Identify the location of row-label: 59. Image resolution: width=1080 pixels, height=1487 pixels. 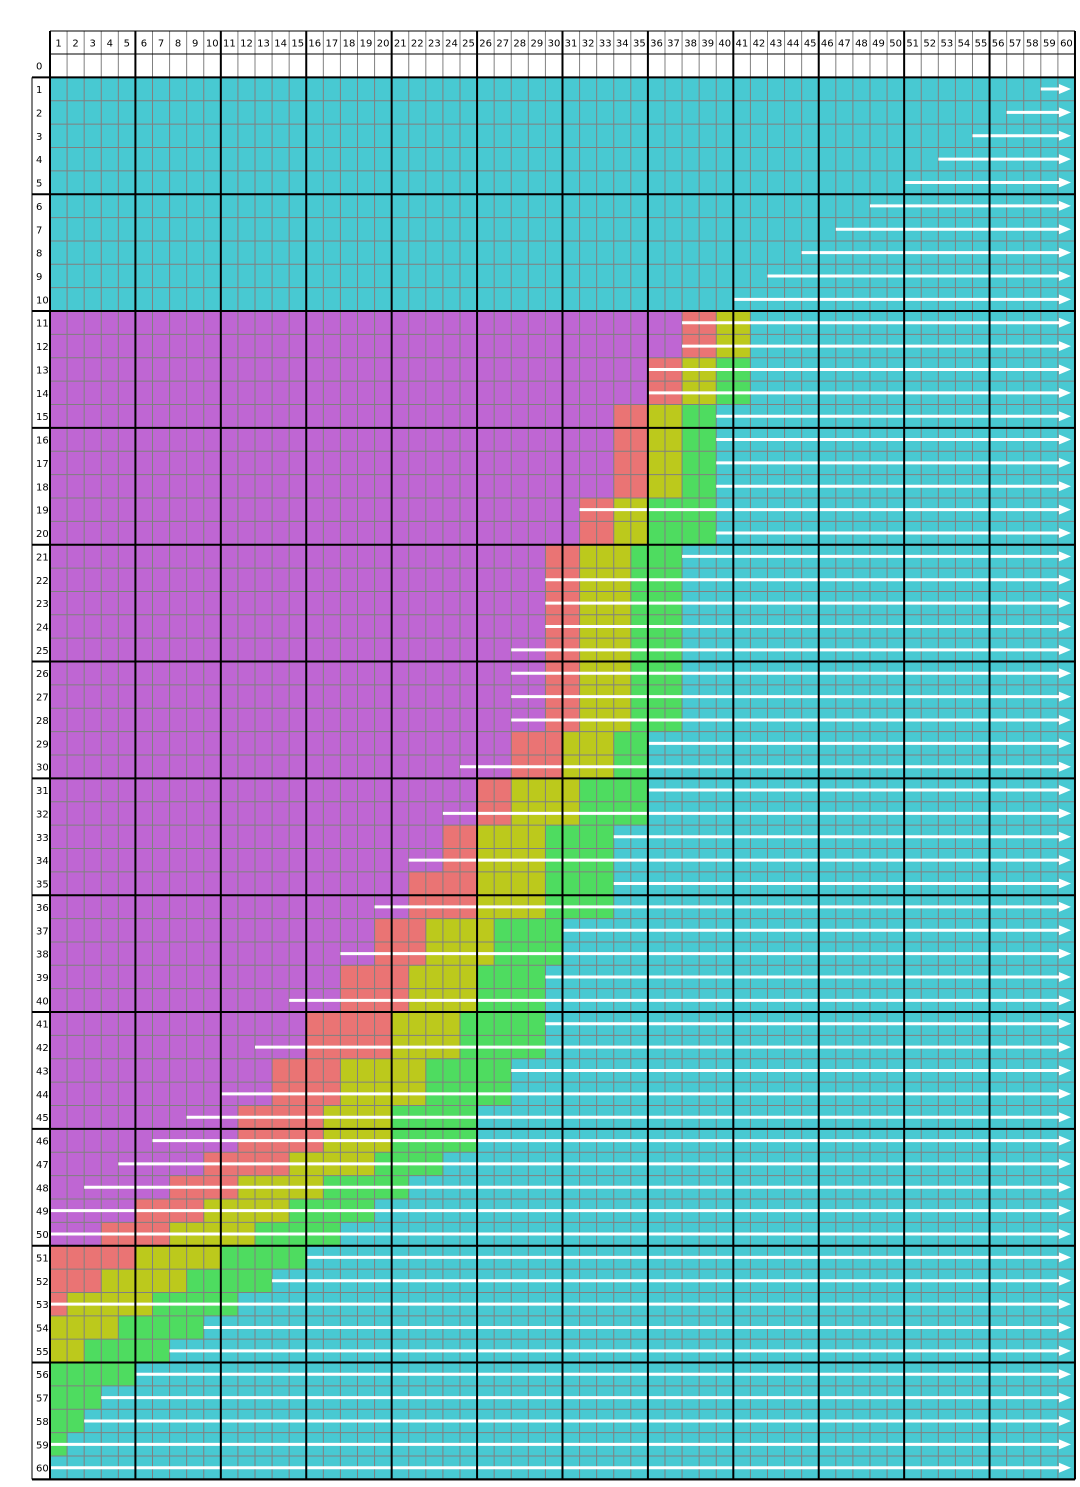
(42, 1445).